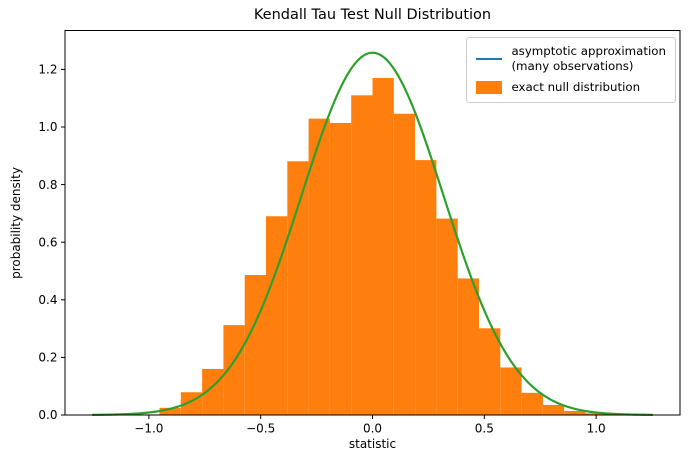 The width and height of the screenshot is (691, 470). I want to click on y-tick-label: 0.0, so click(47, 415).